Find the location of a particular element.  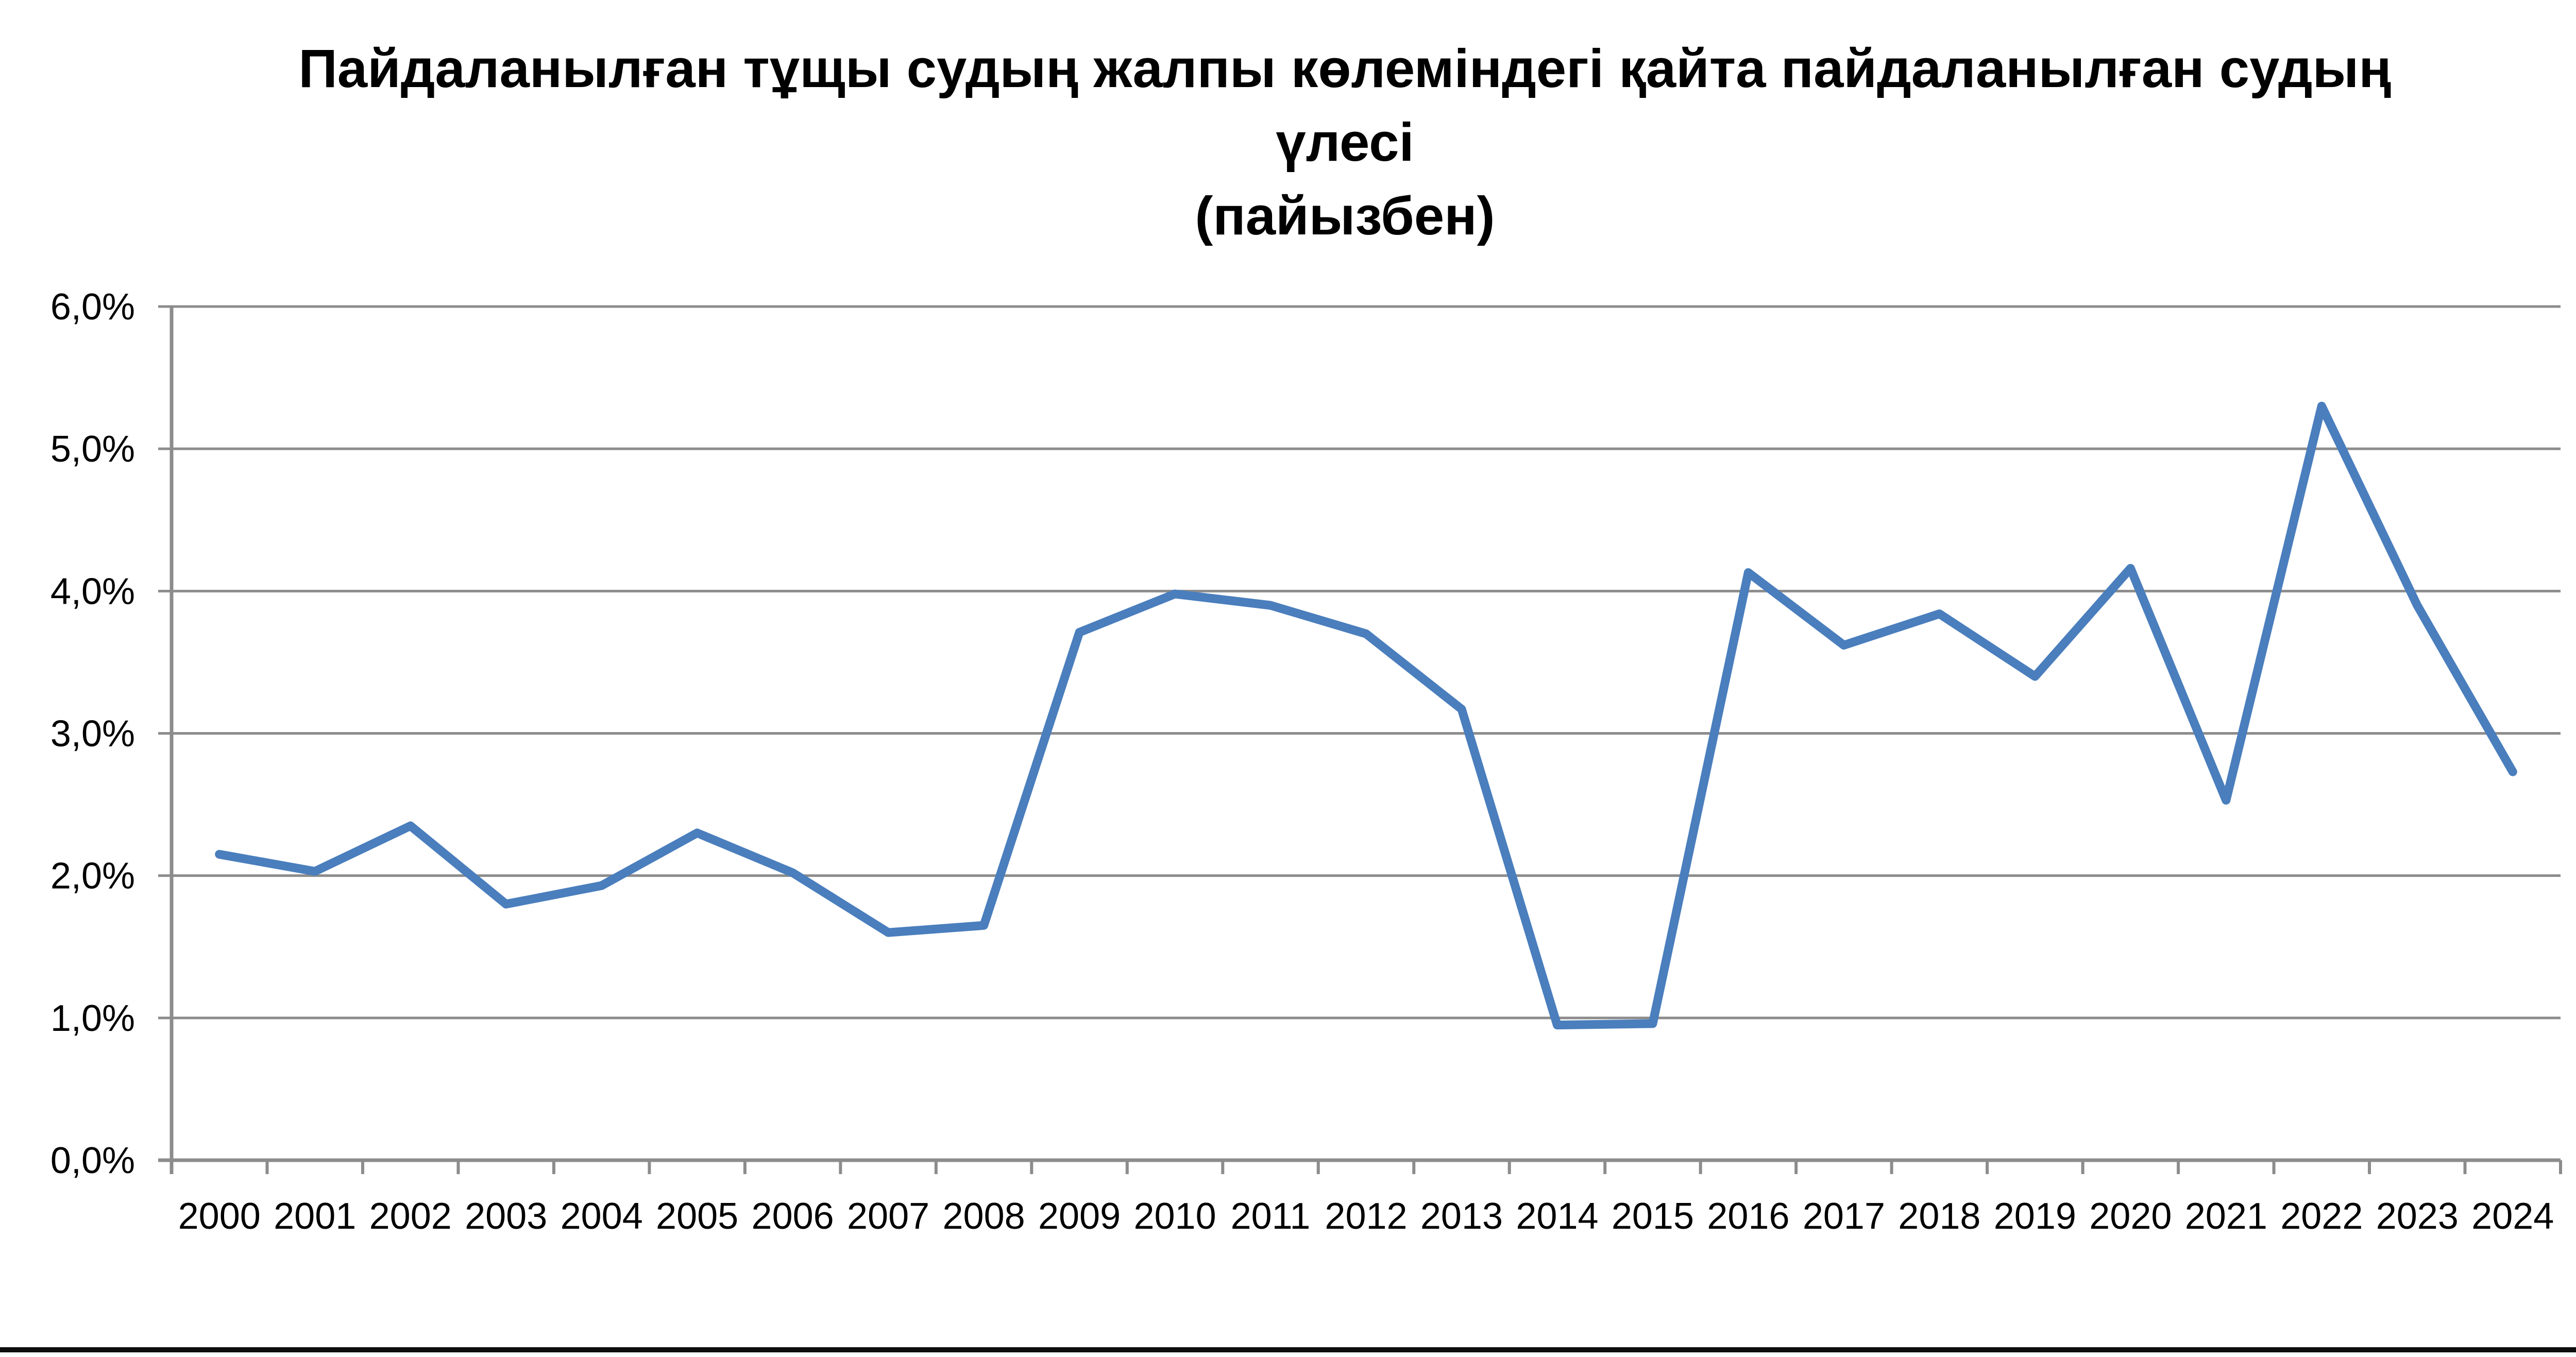

x-axis-year-label: 2007 is located at coordinates (888, 1216).